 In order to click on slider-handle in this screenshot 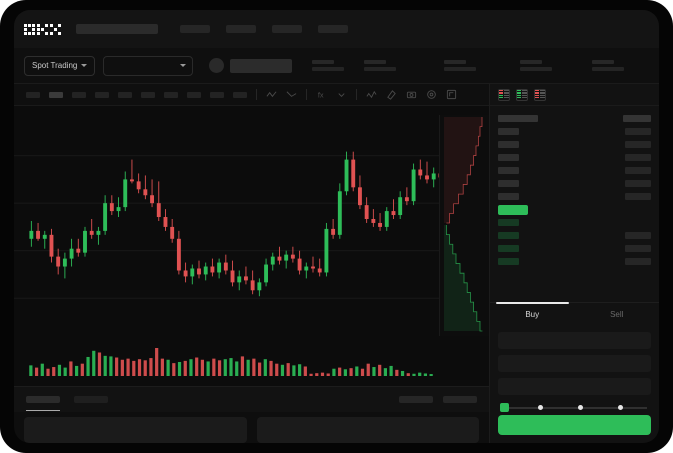, I will do `click(504, 407)`.